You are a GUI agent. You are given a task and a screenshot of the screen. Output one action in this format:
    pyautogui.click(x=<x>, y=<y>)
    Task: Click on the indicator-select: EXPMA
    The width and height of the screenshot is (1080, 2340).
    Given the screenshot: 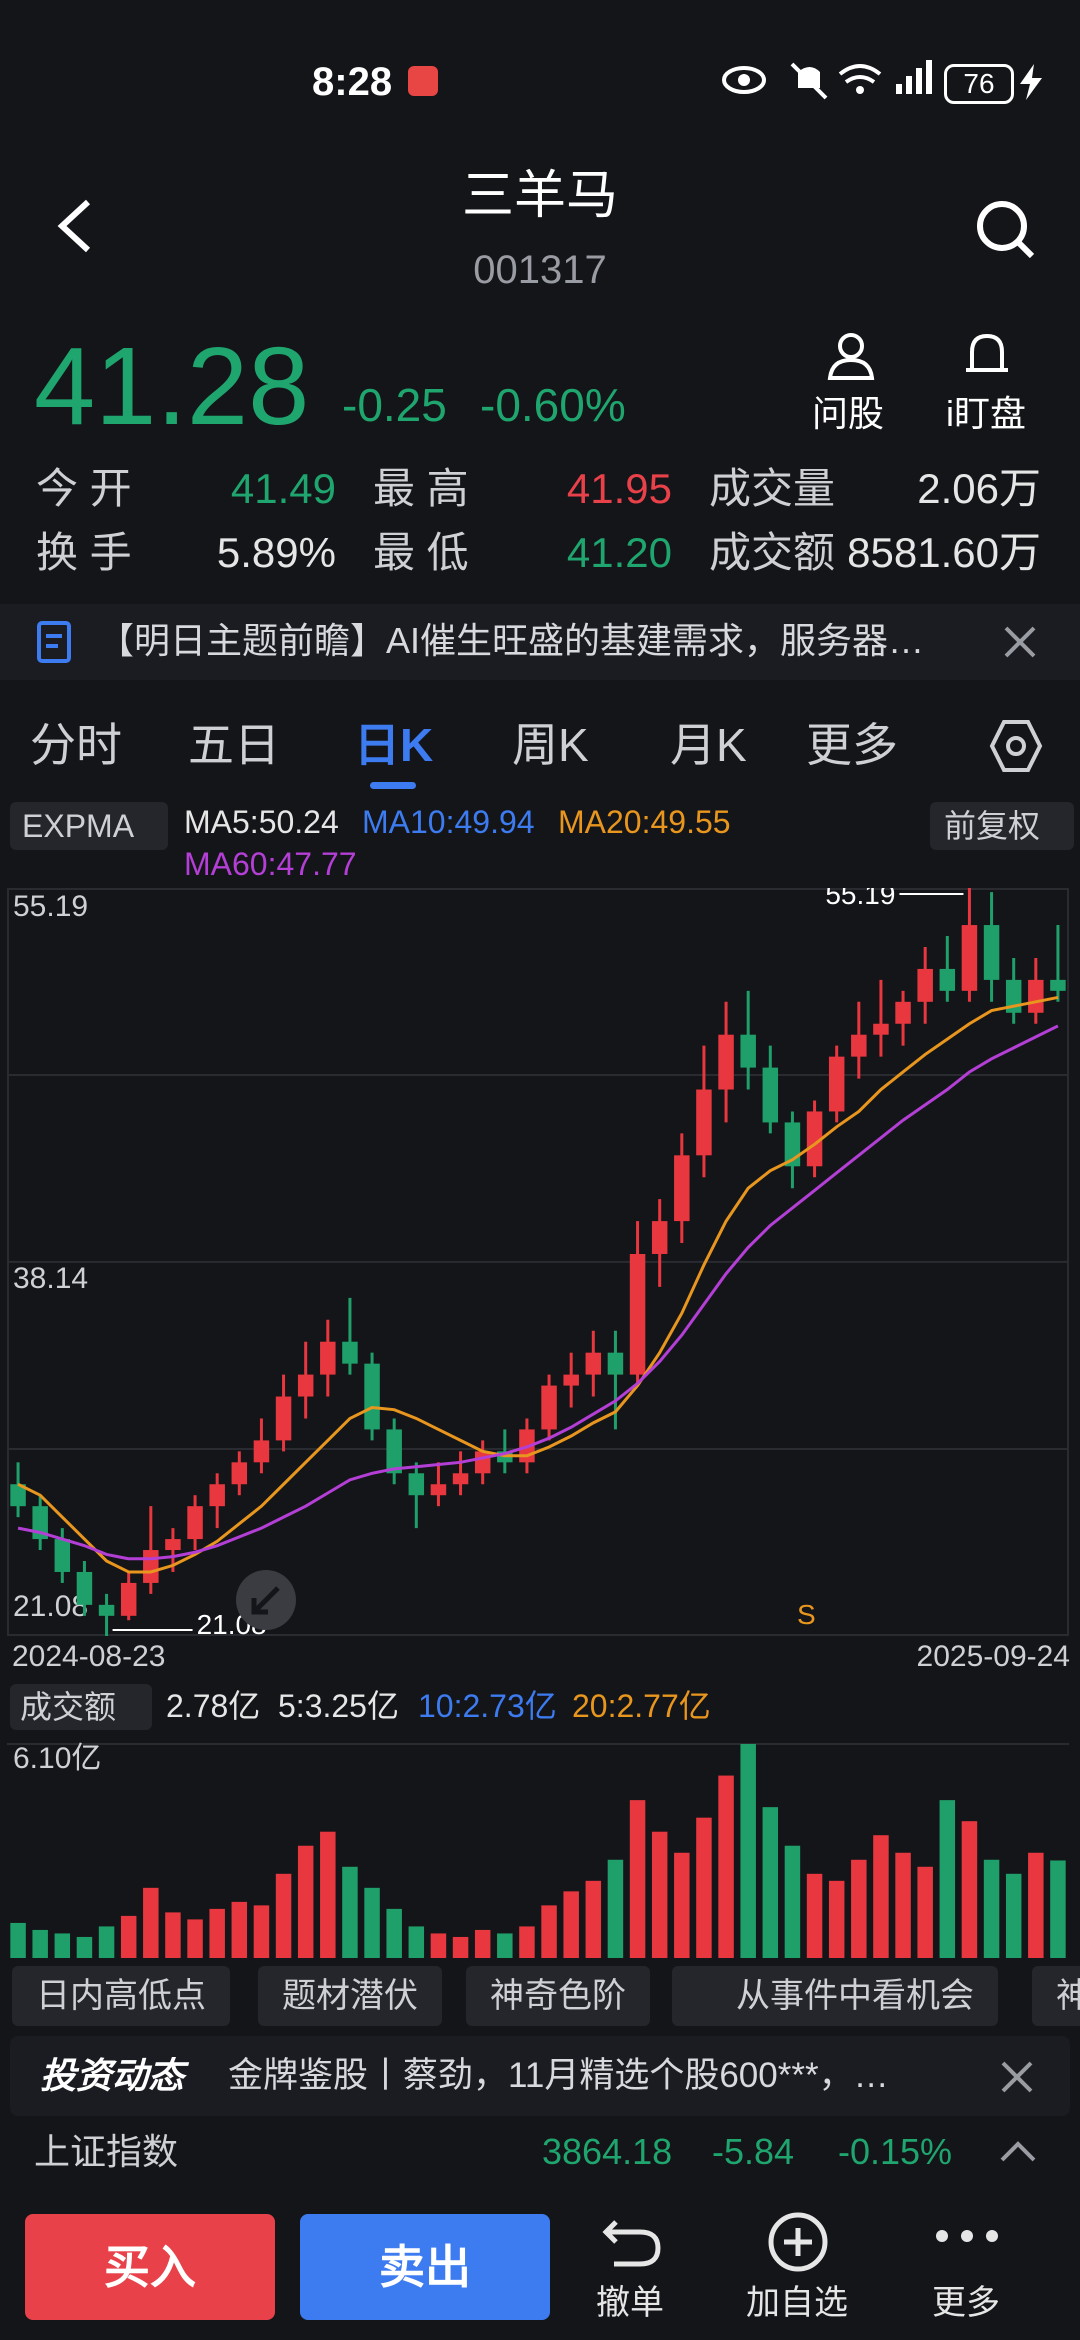 What is the action you would take?
    pyautogui.click(x=89, y=826)
    